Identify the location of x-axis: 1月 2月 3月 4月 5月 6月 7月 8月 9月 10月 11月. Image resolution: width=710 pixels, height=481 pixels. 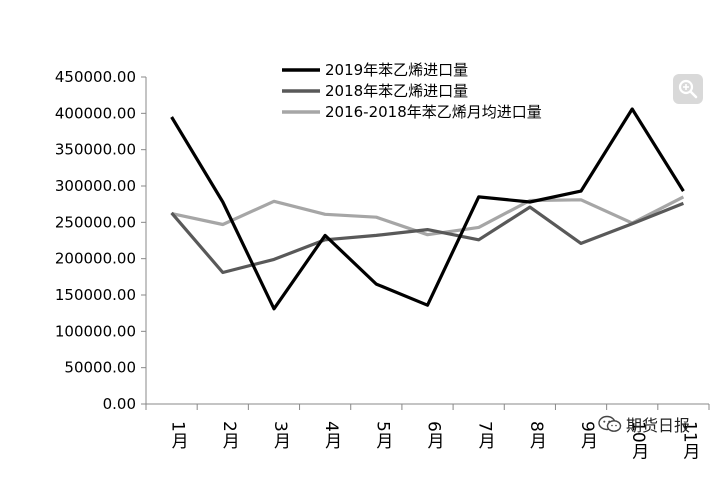
(427, 431).